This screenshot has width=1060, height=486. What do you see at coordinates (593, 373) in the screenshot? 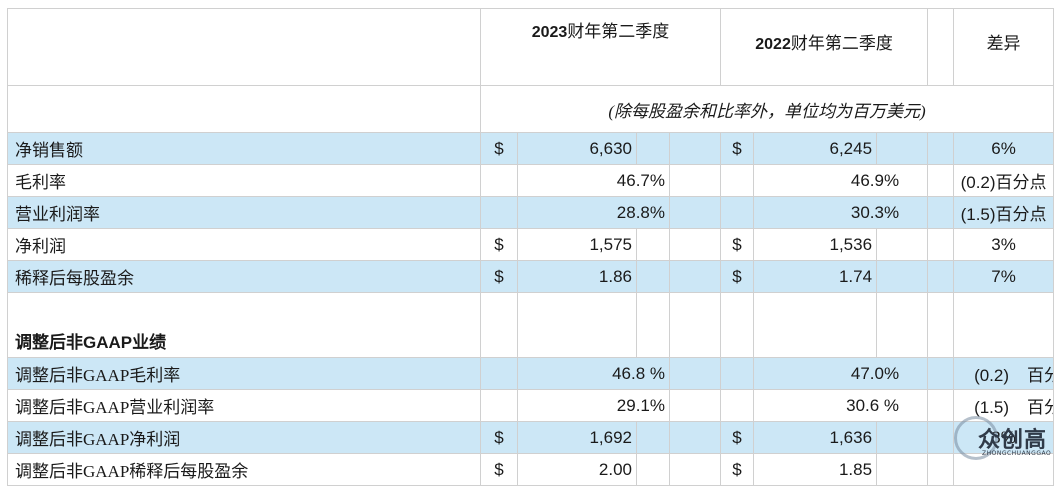
I see `value-2023: 46.8 %` at bounding box center [593, 373].